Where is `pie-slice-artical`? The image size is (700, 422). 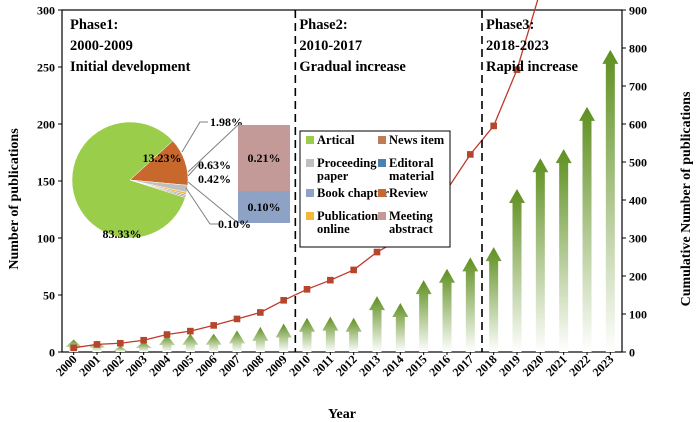 pie-slice-artical is located at coordinates (128, 180).